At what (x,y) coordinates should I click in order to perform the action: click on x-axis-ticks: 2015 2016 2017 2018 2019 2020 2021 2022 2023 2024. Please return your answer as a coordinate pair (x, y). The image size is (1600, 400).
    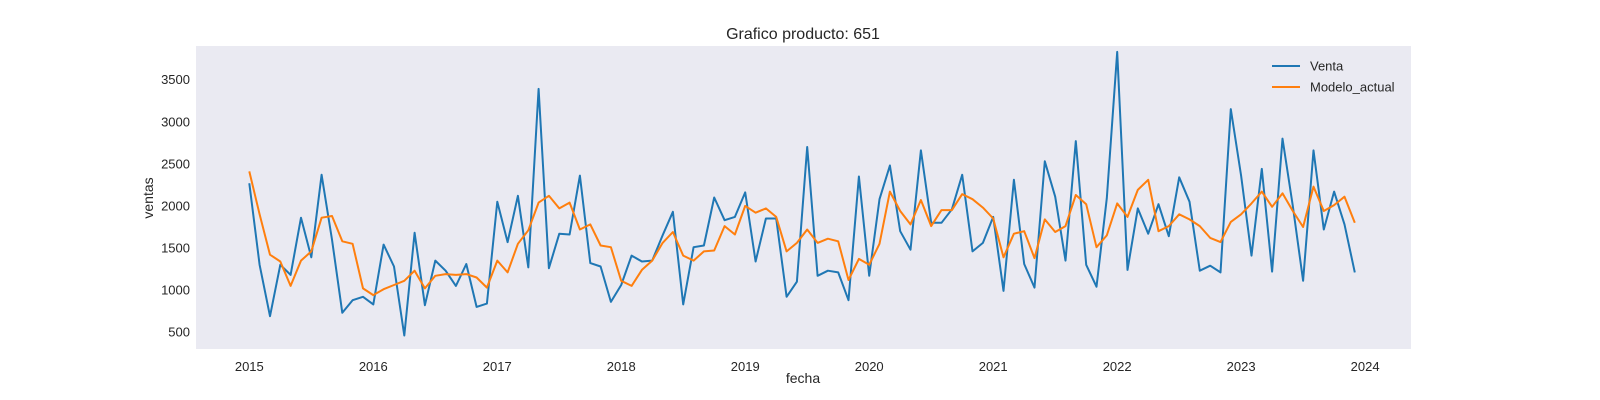
    Looking at the image, I should click on (807, 366).